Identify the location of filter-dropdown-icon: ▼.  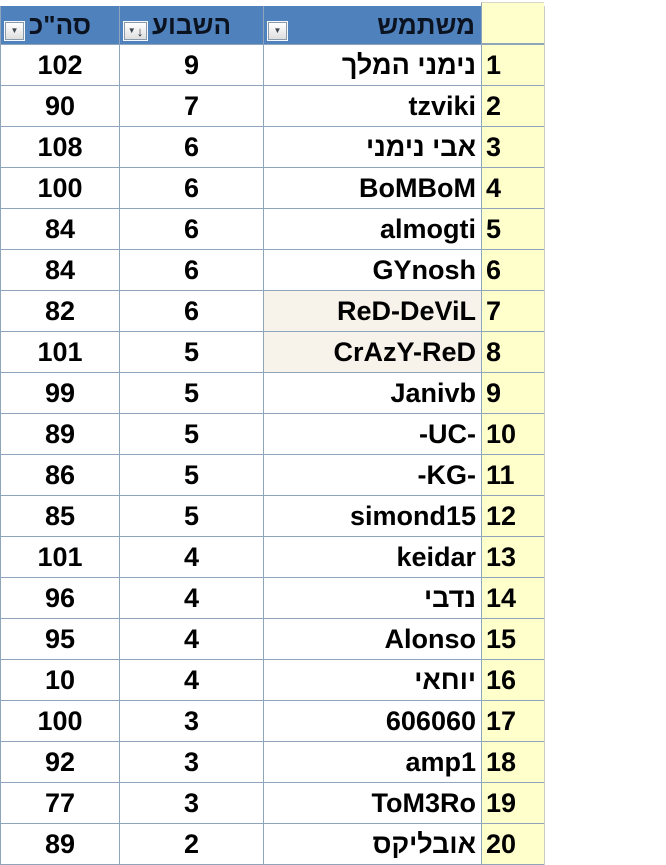
(14, 30).